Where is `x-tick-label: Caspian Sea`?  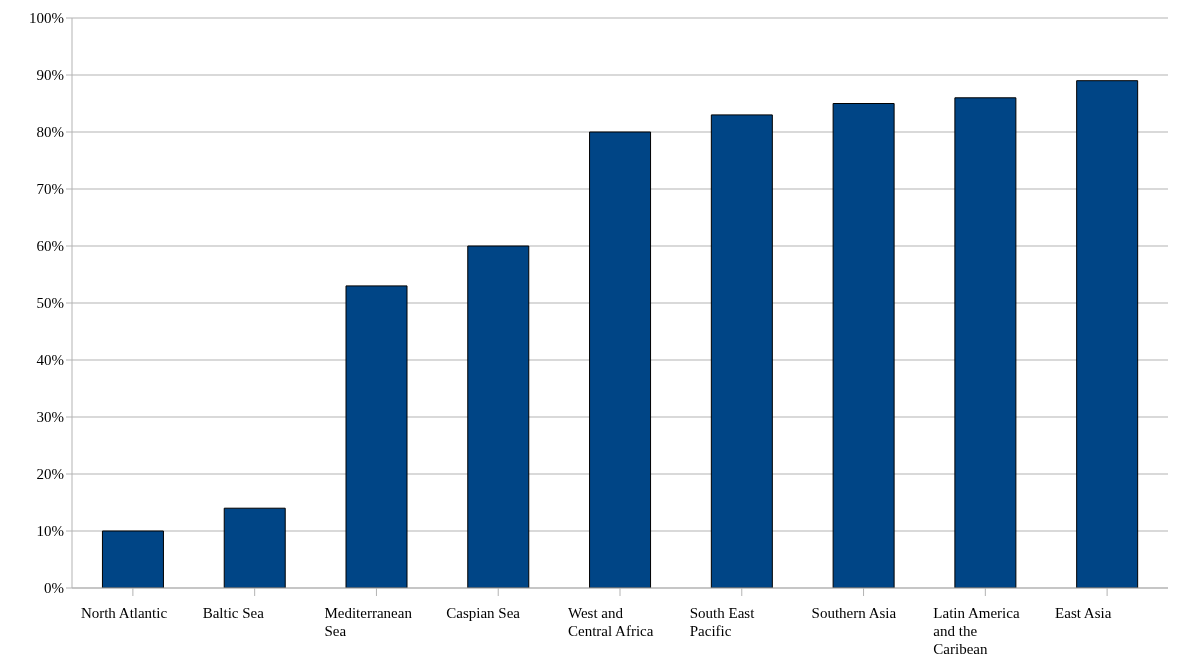 x-tick-label: Caspian Sea is located at coordinates (483, 613).